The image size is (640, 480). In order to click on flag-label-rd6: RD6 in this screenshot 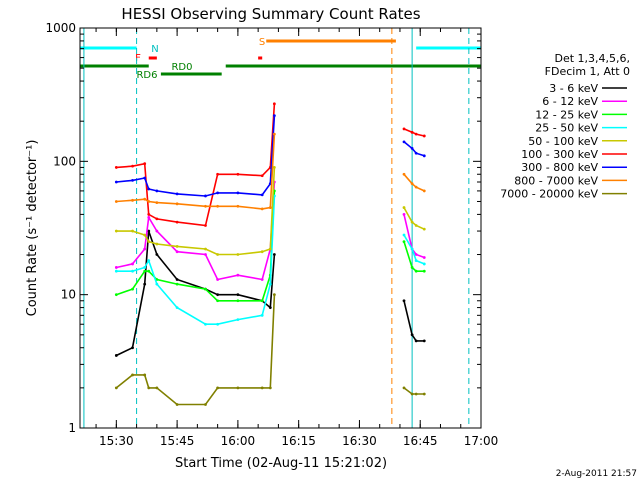, I will do `click(146, 75)`.